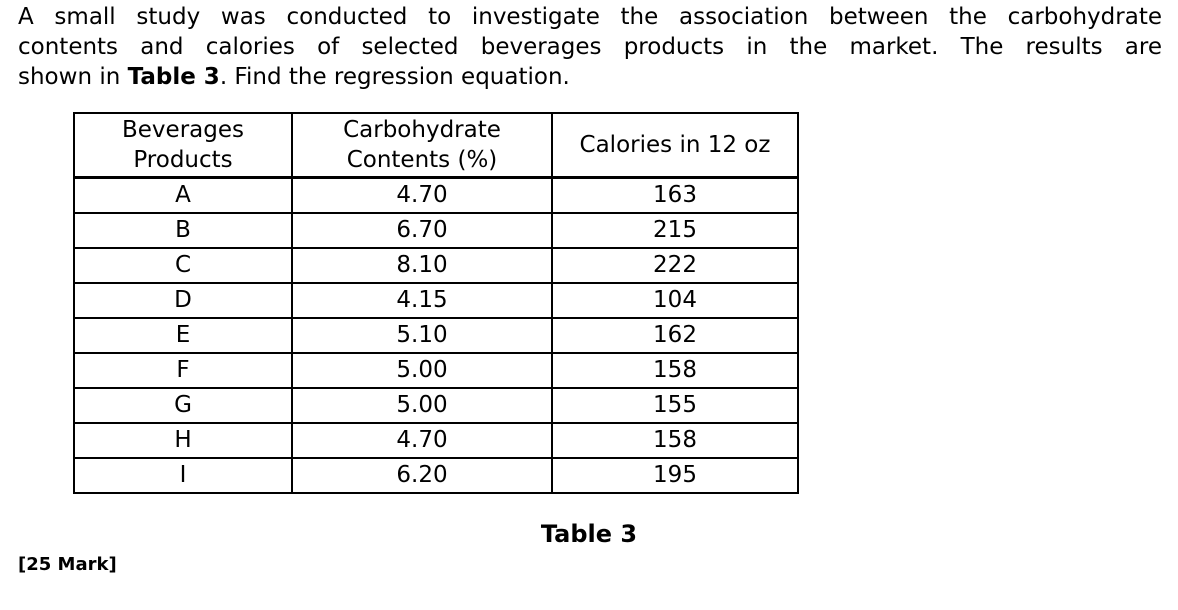 Image resolution: width=1178 pixels, height=610 pixels. I want to click on table-row: D 4.15 104, so click(436, 300).